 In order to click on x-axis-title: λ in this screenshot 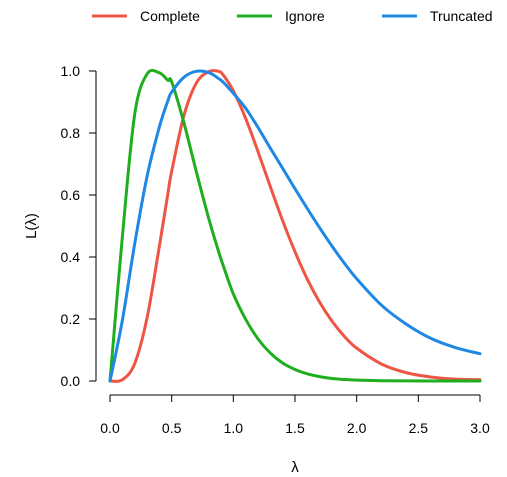, I will do `click(295, 467)`.